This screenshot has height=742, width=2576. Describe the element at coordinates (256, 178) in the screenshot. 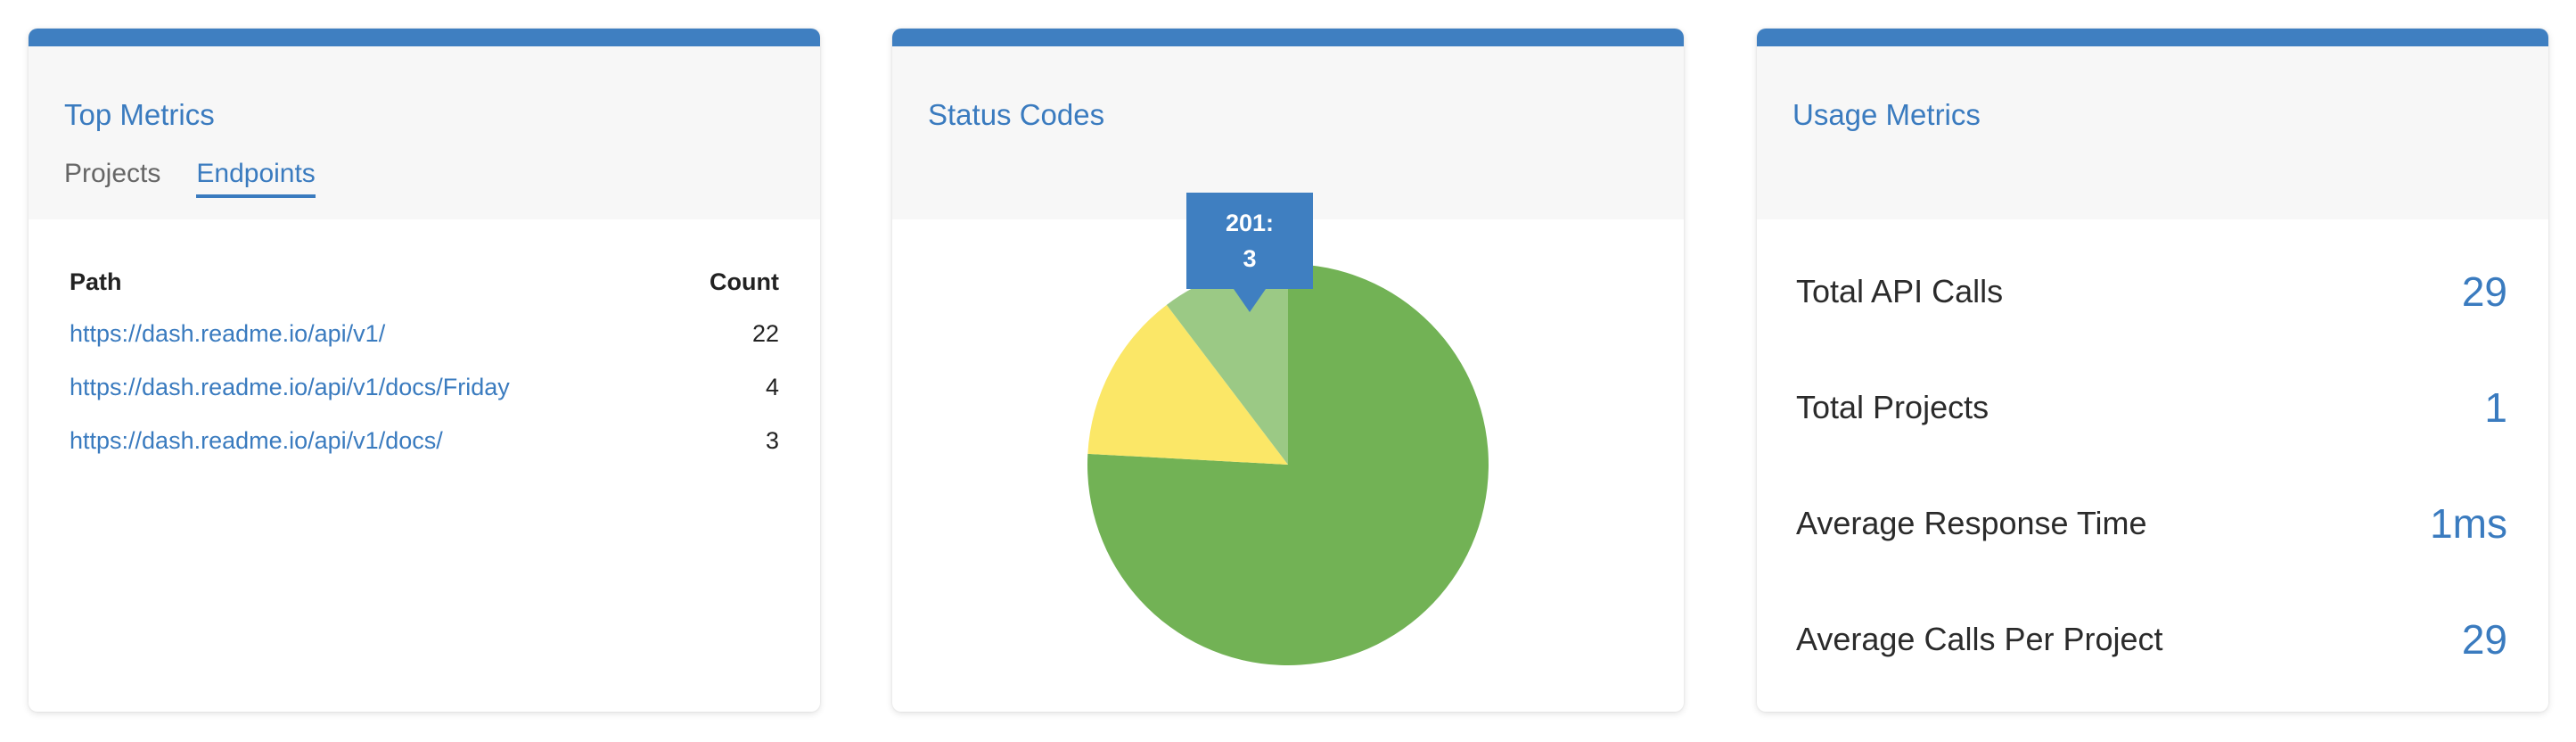

I see `tab-endpoints: Endpoints` at that location.